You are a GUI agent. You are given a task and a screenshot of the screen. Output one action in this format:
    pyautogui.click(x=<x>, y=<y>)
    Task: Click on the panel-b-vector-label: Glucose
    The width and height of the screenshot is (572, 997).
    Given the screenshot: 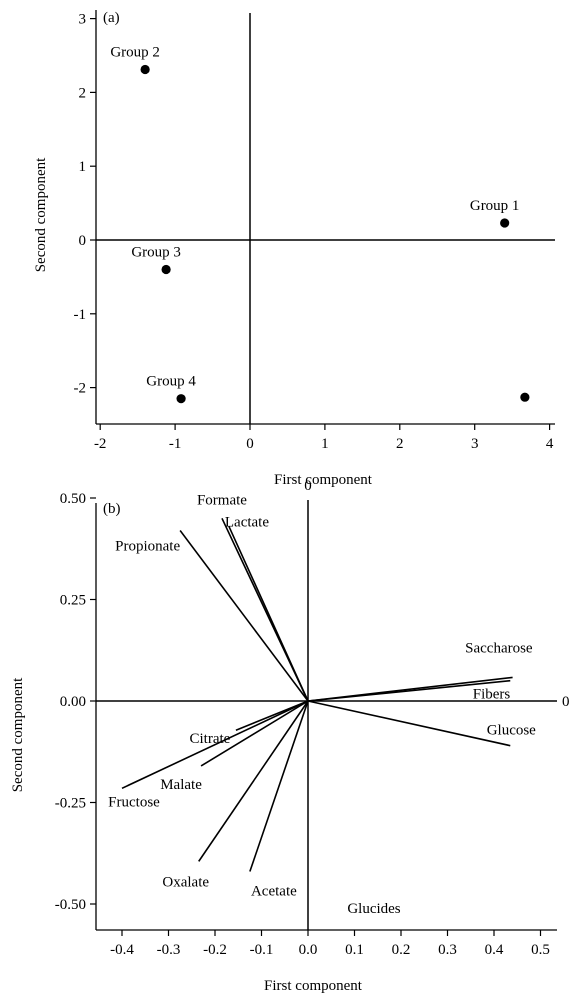 What is the action you would take?
    pyautogui.click(x=511, y=731)
    